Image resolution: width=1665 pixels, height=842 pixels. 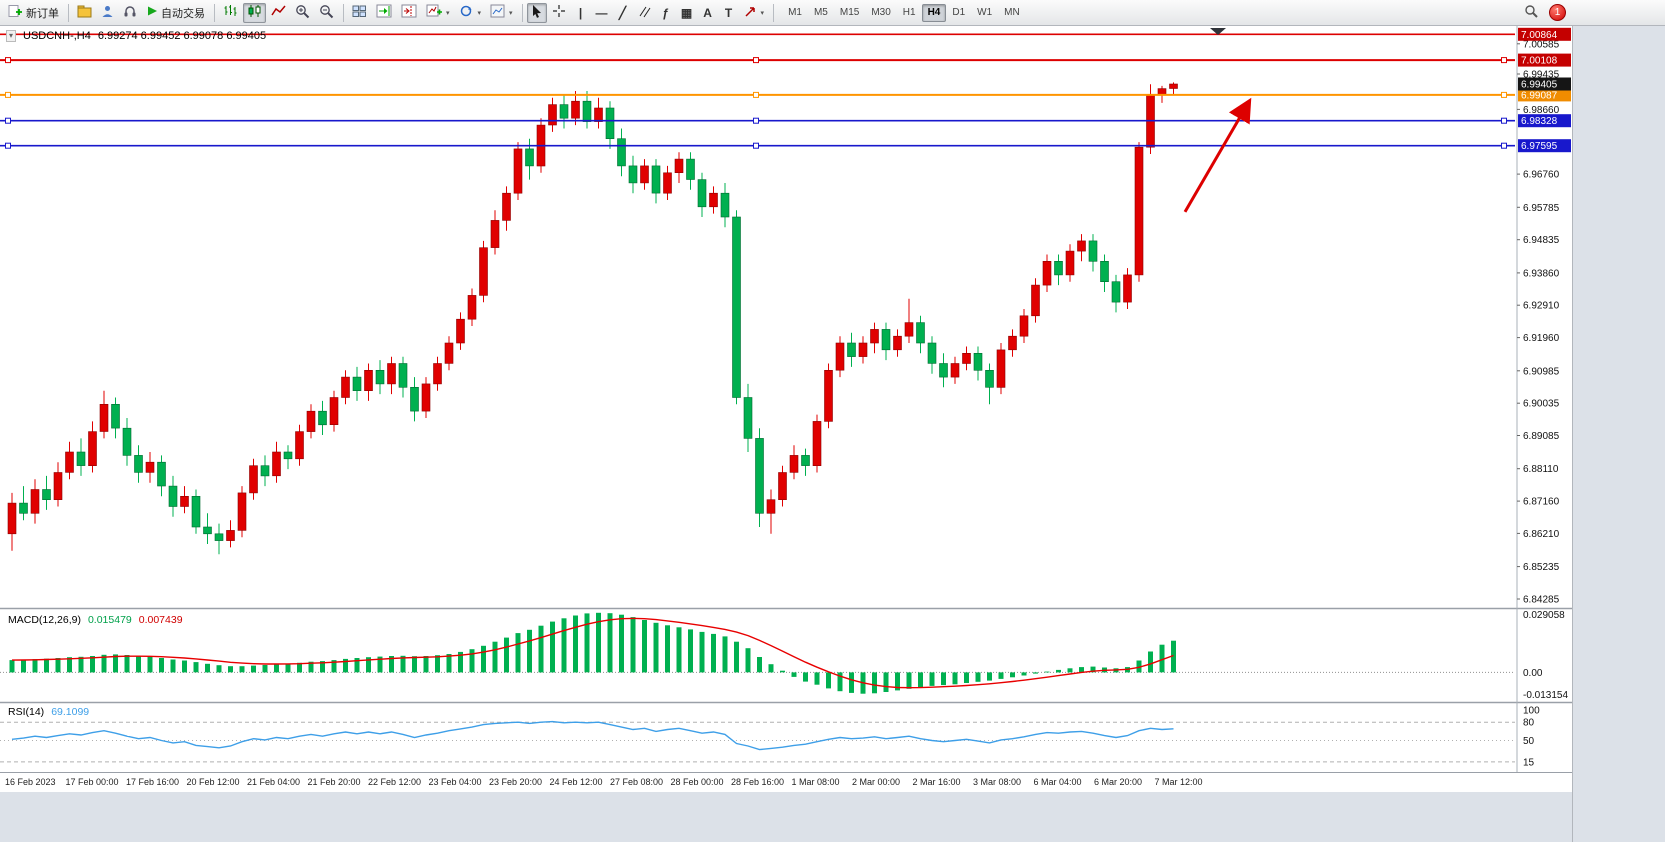 What do you see at coordinates (1541, 469) in the screenshot?
I see `svg-text: 6.88110` at bounding box center [1541, 469].